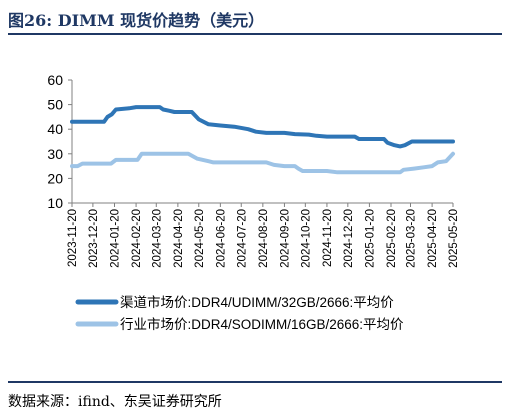  What do you see at coordinates (179, 238) in the screenshot?
I see `x-tick-label: 2024-04-20` at bounding box center [179, 238].